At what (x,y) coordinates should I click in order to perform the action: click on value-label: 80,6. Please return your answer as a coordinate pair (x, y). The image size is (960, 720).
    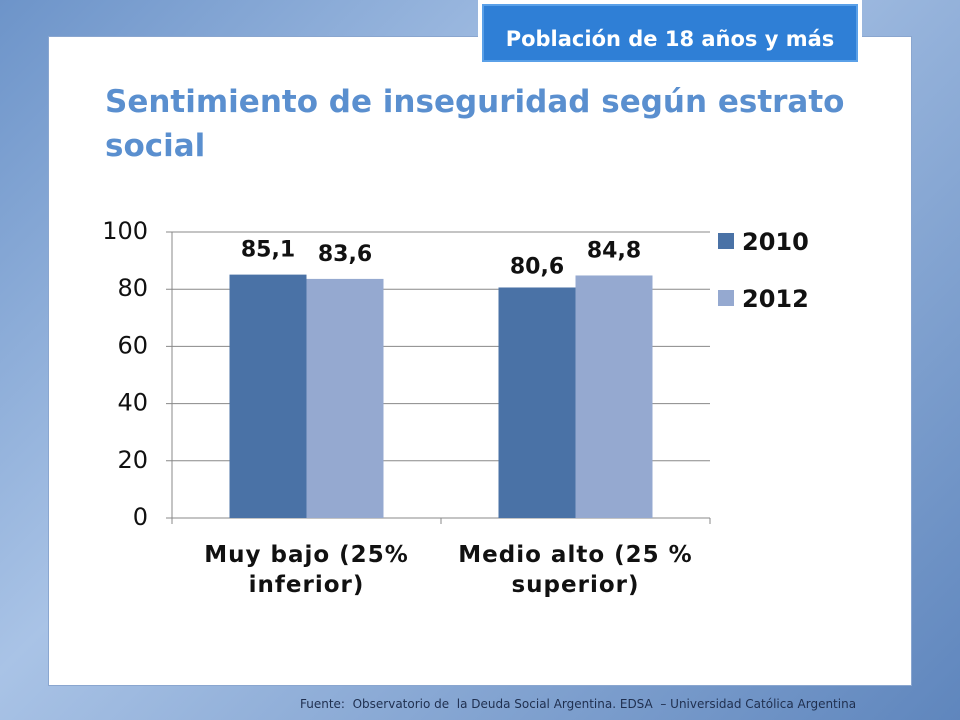
    Looking at the image, I should click on (537, 266).